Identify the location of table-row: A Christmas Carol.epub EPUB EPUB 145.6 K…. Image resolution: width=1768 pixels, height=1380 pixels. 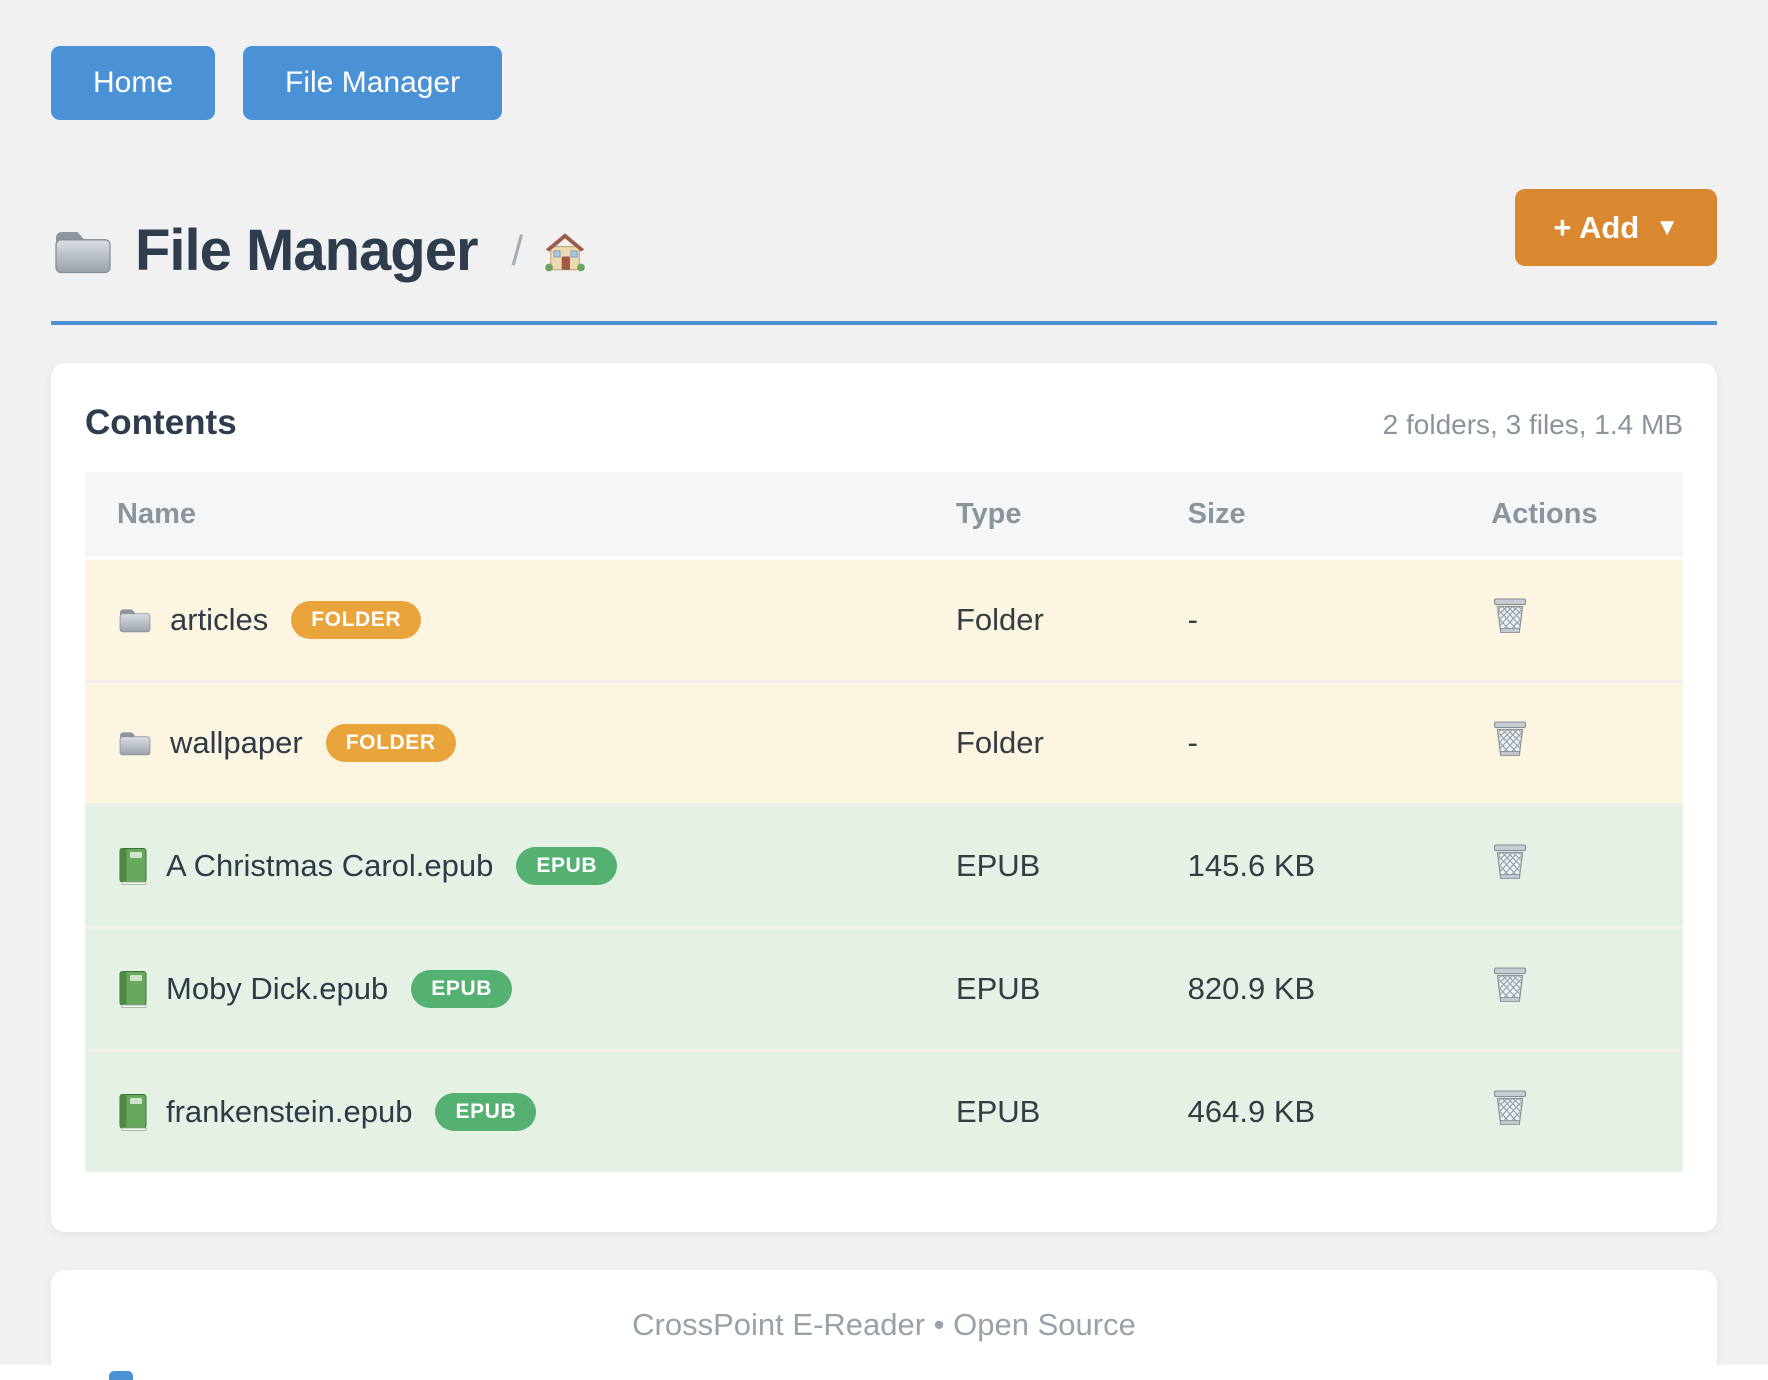
(884, 865).